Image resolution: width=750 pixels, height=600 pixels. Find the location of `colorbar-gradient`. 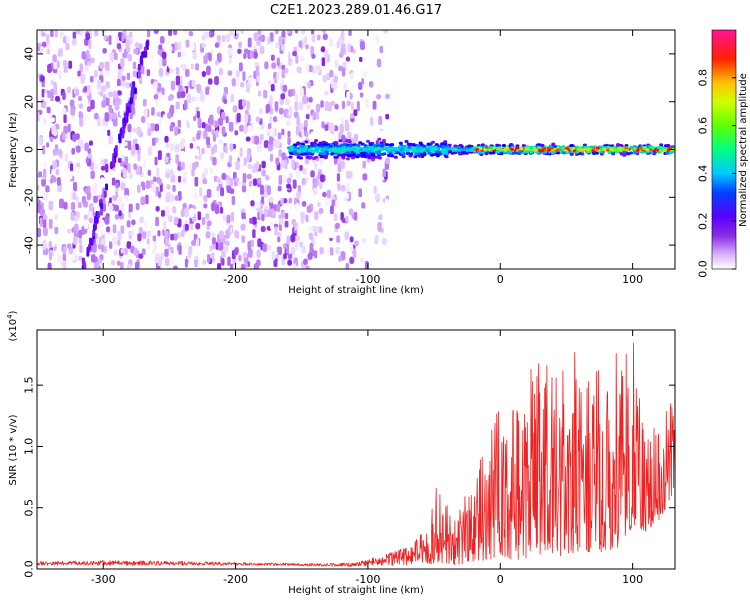

colorbar-gradient is located at coordinates (724, 149).